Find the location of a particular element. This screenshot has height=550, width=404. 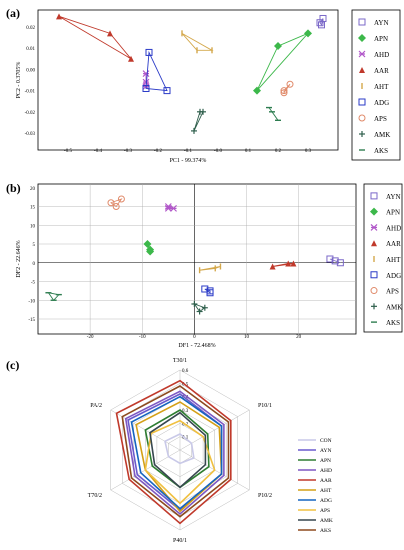

b-hull-aht is located at coordinates (210, 268).